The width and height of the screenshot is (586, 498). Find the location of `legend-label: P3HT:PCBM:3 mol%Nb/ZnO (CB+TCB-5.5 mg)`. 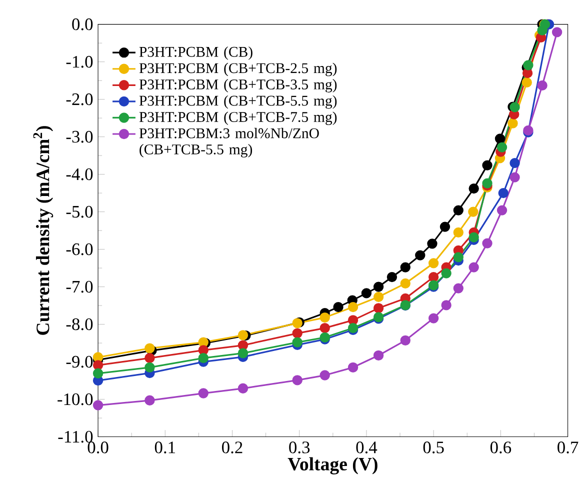

legend-label: P3HT:PCBM:3 mol%Nb/ZnO (CB+TCB-5.5 mg) is located at coordinates (229, 143).